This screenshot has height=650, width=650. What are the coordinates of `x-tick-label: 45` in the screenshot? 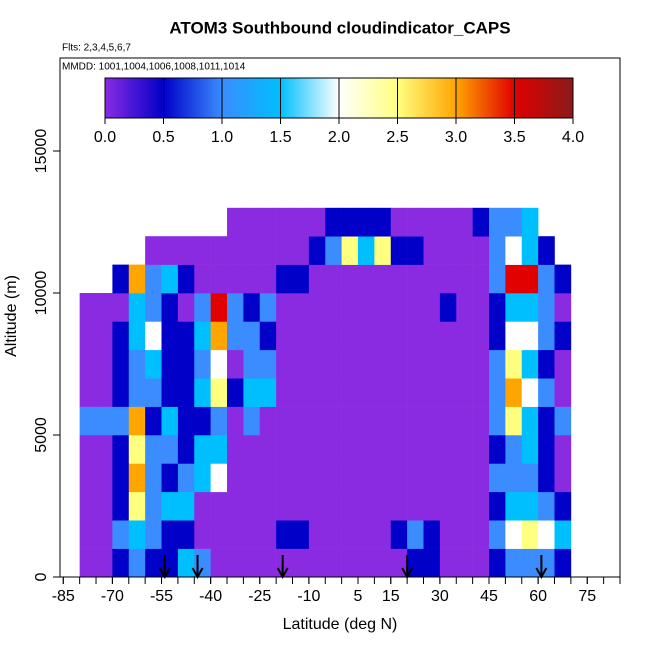 It's located at (489, 596).